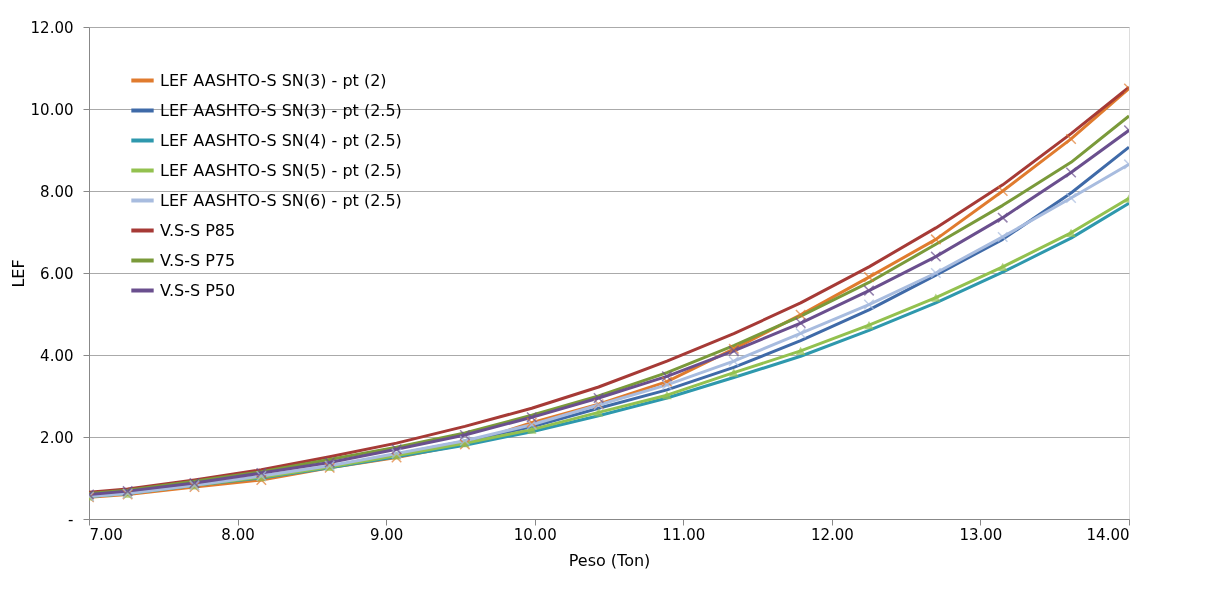 The height and width of the screenshot is (608, 1220). I want to click on y-tick-label: 12.00, so click(52, 27).